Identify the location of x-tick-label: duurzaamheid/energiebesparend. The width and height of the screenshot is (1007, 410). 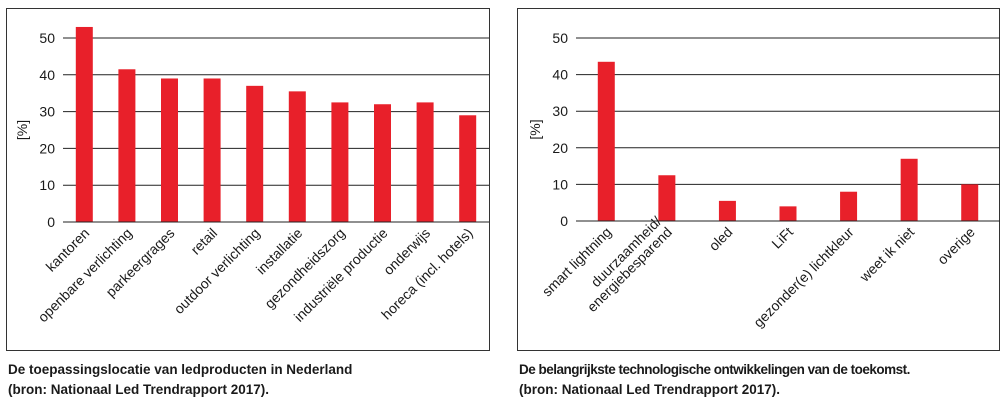
(624, 264).